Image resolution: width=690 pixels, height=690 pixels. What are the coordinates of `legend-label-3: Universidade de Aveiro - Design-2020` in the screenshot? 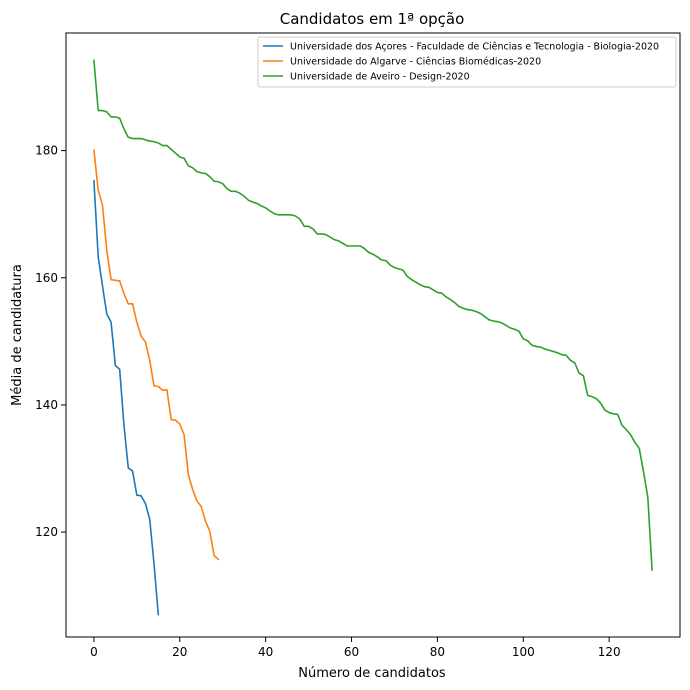 It's located at (380, 77).